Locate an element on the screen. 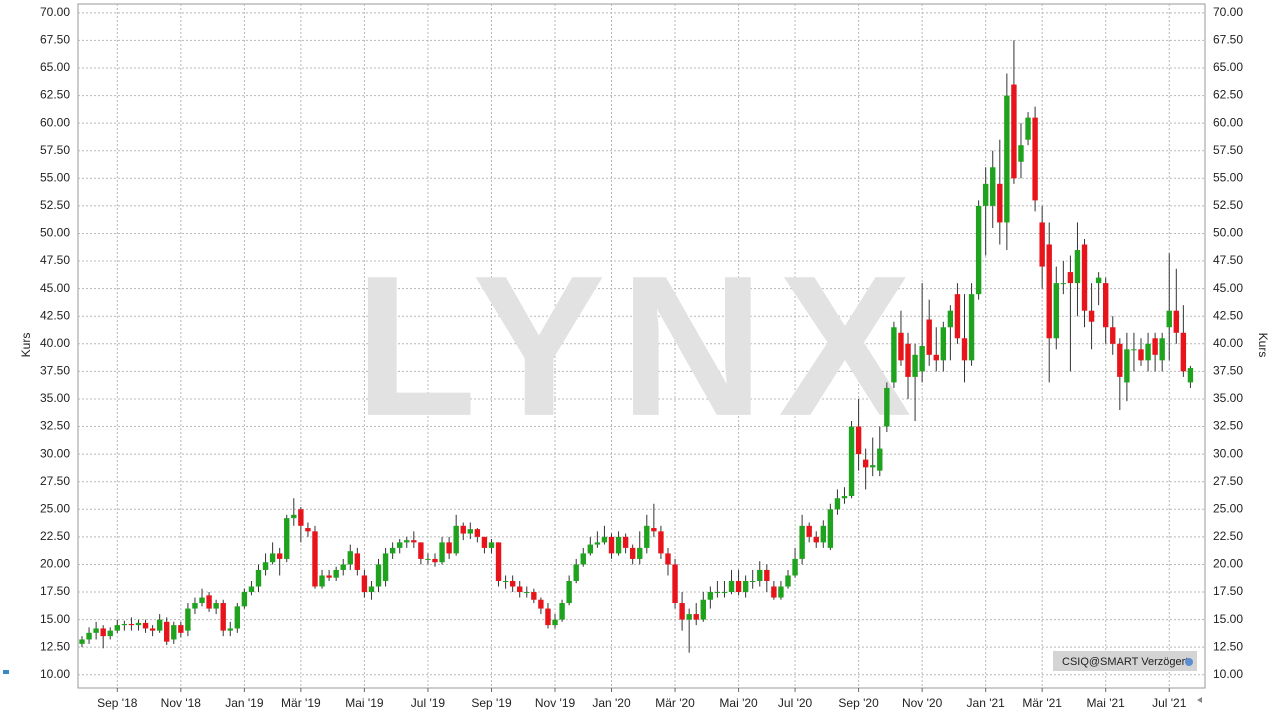 This screenshot has height=726, width=1281. y-tick-label: 70.00 is located at coordinates (55, 12).